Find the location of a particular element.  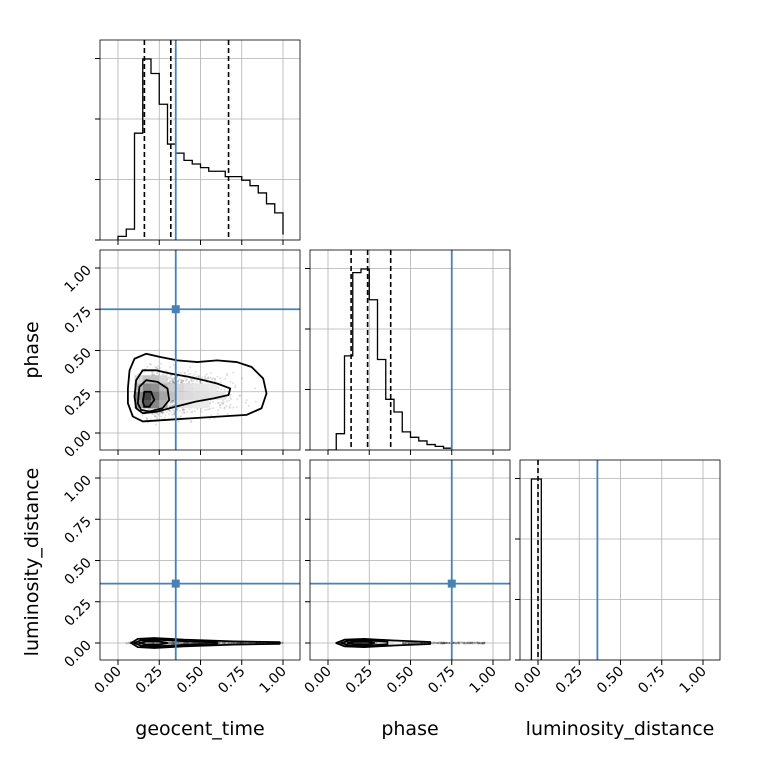

panel-geocent-time-vs-phase-ytick-label: 0.25 is located at coordinates (77, 402).